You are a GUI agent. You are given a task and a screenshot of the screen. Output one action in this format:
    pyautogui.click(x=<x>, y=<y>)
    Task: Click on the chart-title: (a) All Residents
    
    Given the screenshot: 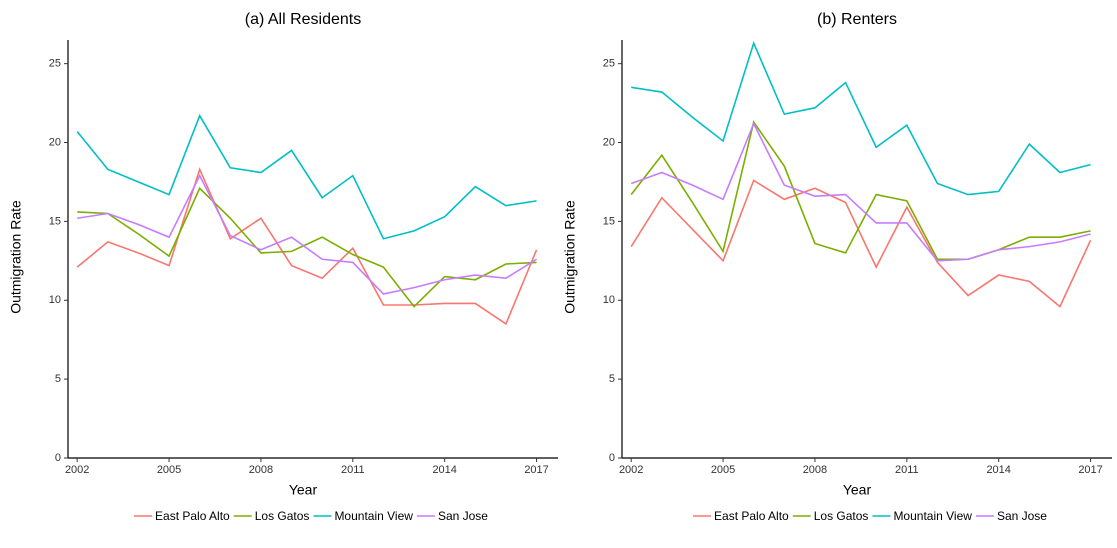 What is the action you would take?
    pyautogui.click(x=303, y=19)
    